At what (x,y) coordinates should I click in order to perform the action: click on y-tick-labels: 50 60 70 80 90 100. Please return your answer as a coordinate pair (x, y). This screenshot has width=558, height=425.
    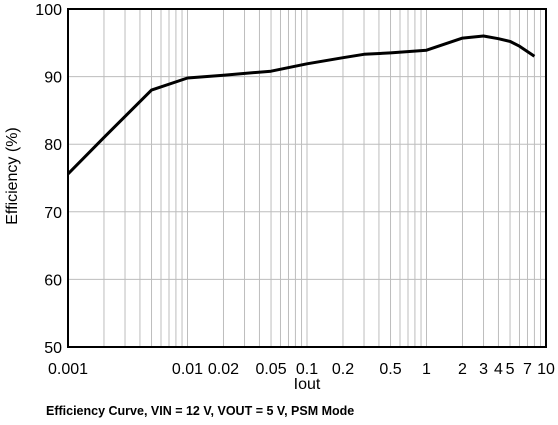
    Looking at the image, I should click on (48, 179).